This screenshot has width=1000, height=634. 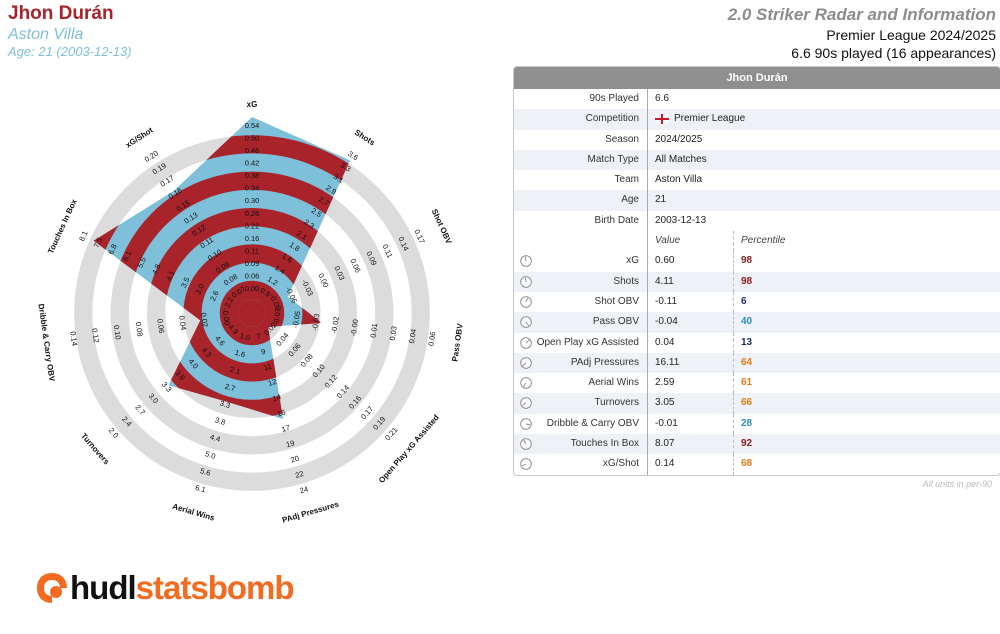 I want to click on axis-tick-label: 4.8, so click(x=156, y=269).